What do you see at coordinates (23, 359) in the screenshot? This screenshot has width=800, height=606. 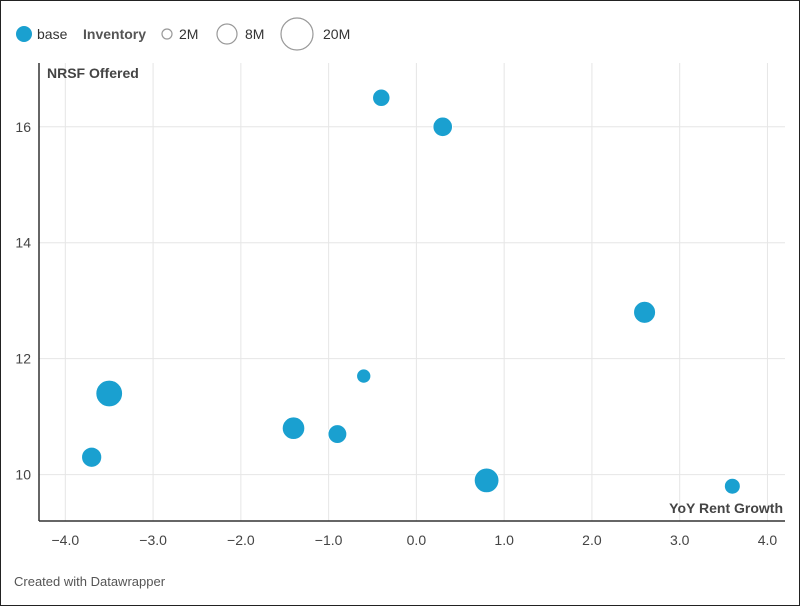 I see `y-tick-label: 12` at bounding box center [23, 359].